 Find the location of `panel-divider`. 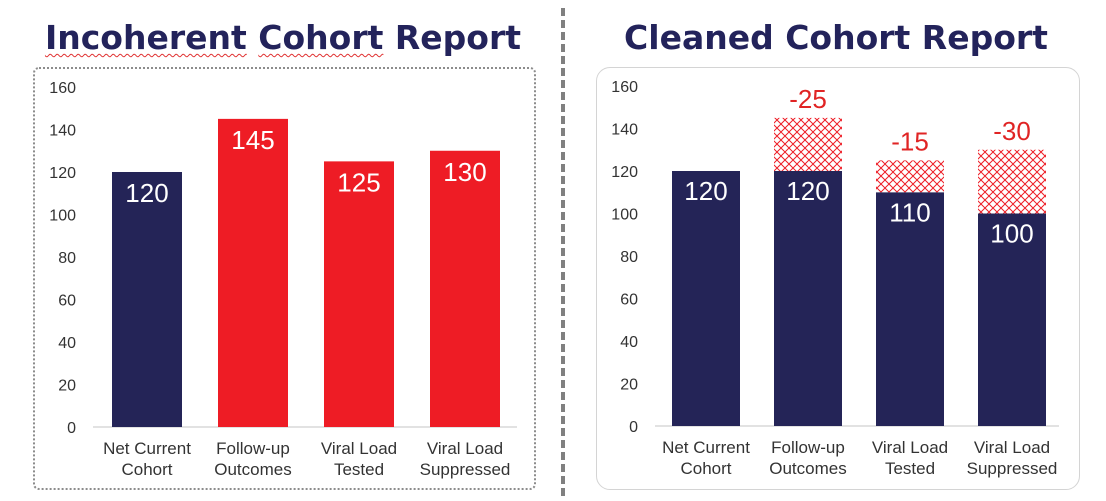

panel-divider is located at coordinates (563, 252).